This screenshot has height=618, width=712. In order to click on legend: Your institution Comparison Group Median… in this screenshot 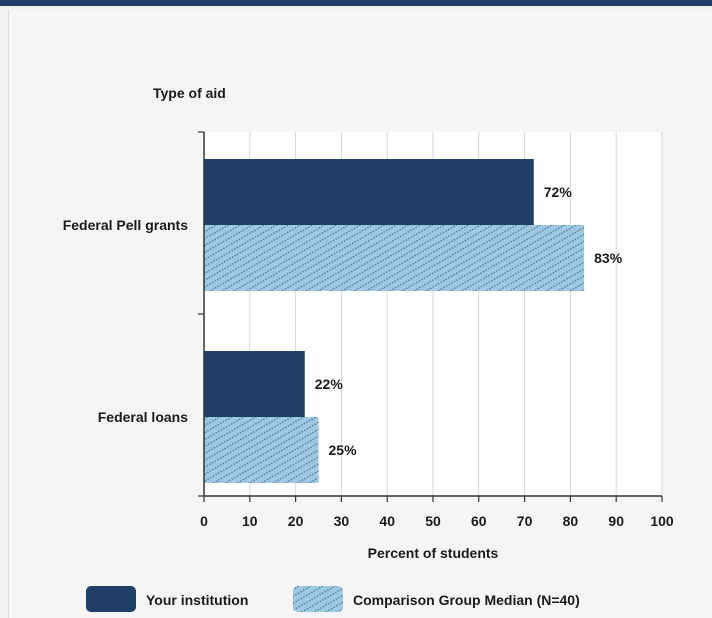, I will do `click(333, 599)`.